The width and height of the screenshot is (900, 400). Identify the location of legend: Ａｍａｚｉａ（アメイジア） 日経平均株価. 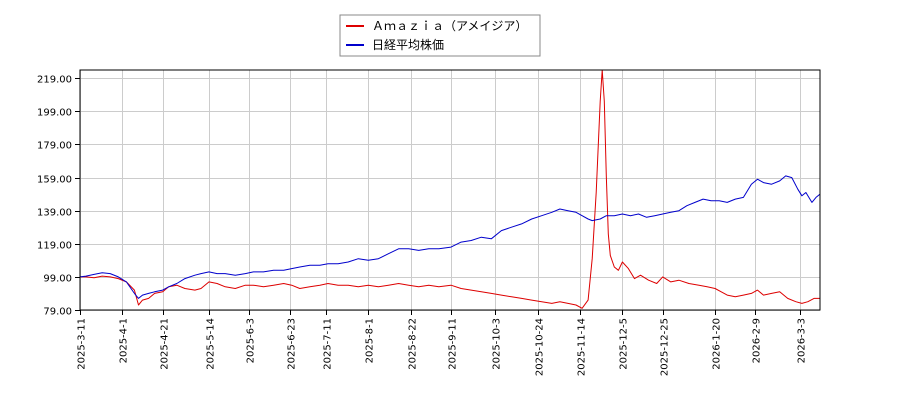
(440, 35).